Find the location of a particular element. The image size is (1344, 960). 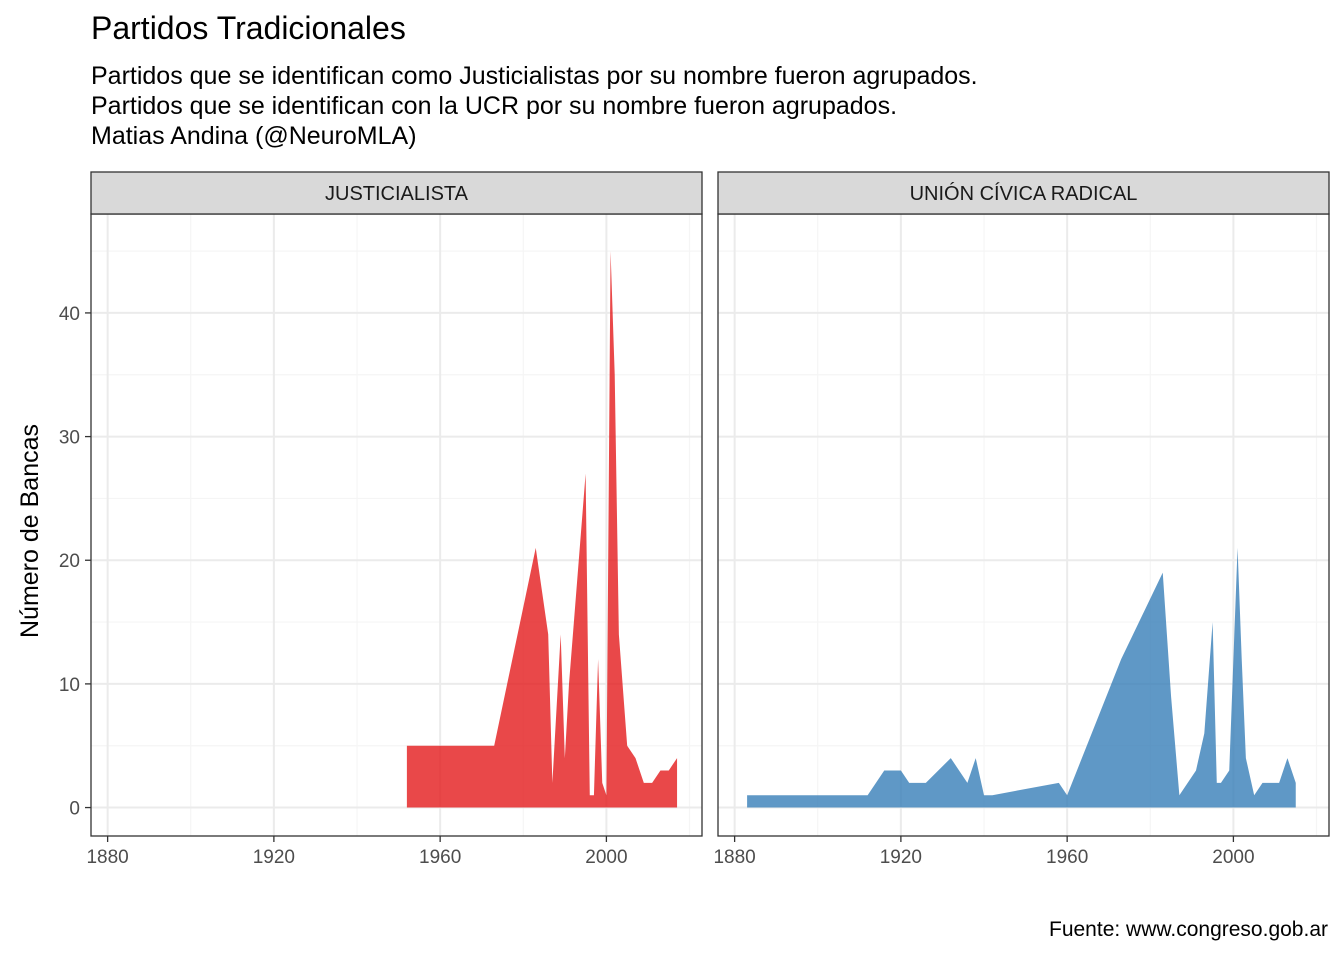

y-tick-label: 40 is located at coordinates (69, 314).